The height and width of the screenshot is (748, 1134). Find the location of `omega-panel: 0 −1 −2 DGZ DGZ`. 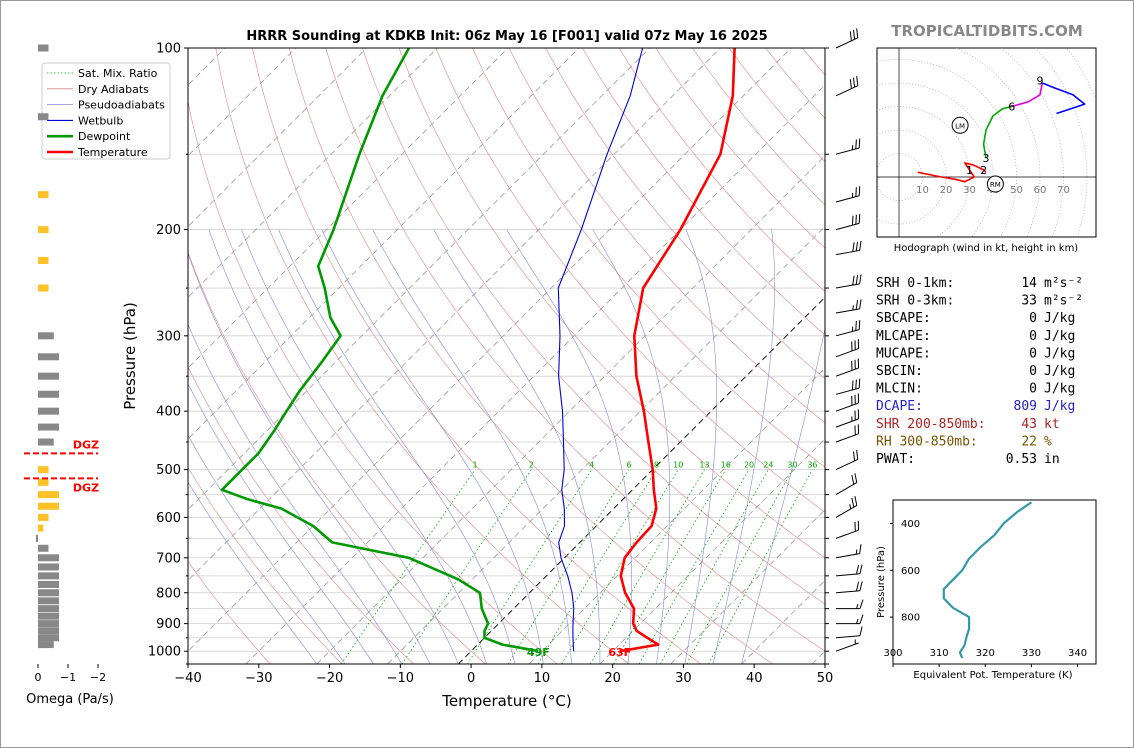

omega-panel: 0 −1 −2 DGZ DGZ is located at coordinates (65, 364).